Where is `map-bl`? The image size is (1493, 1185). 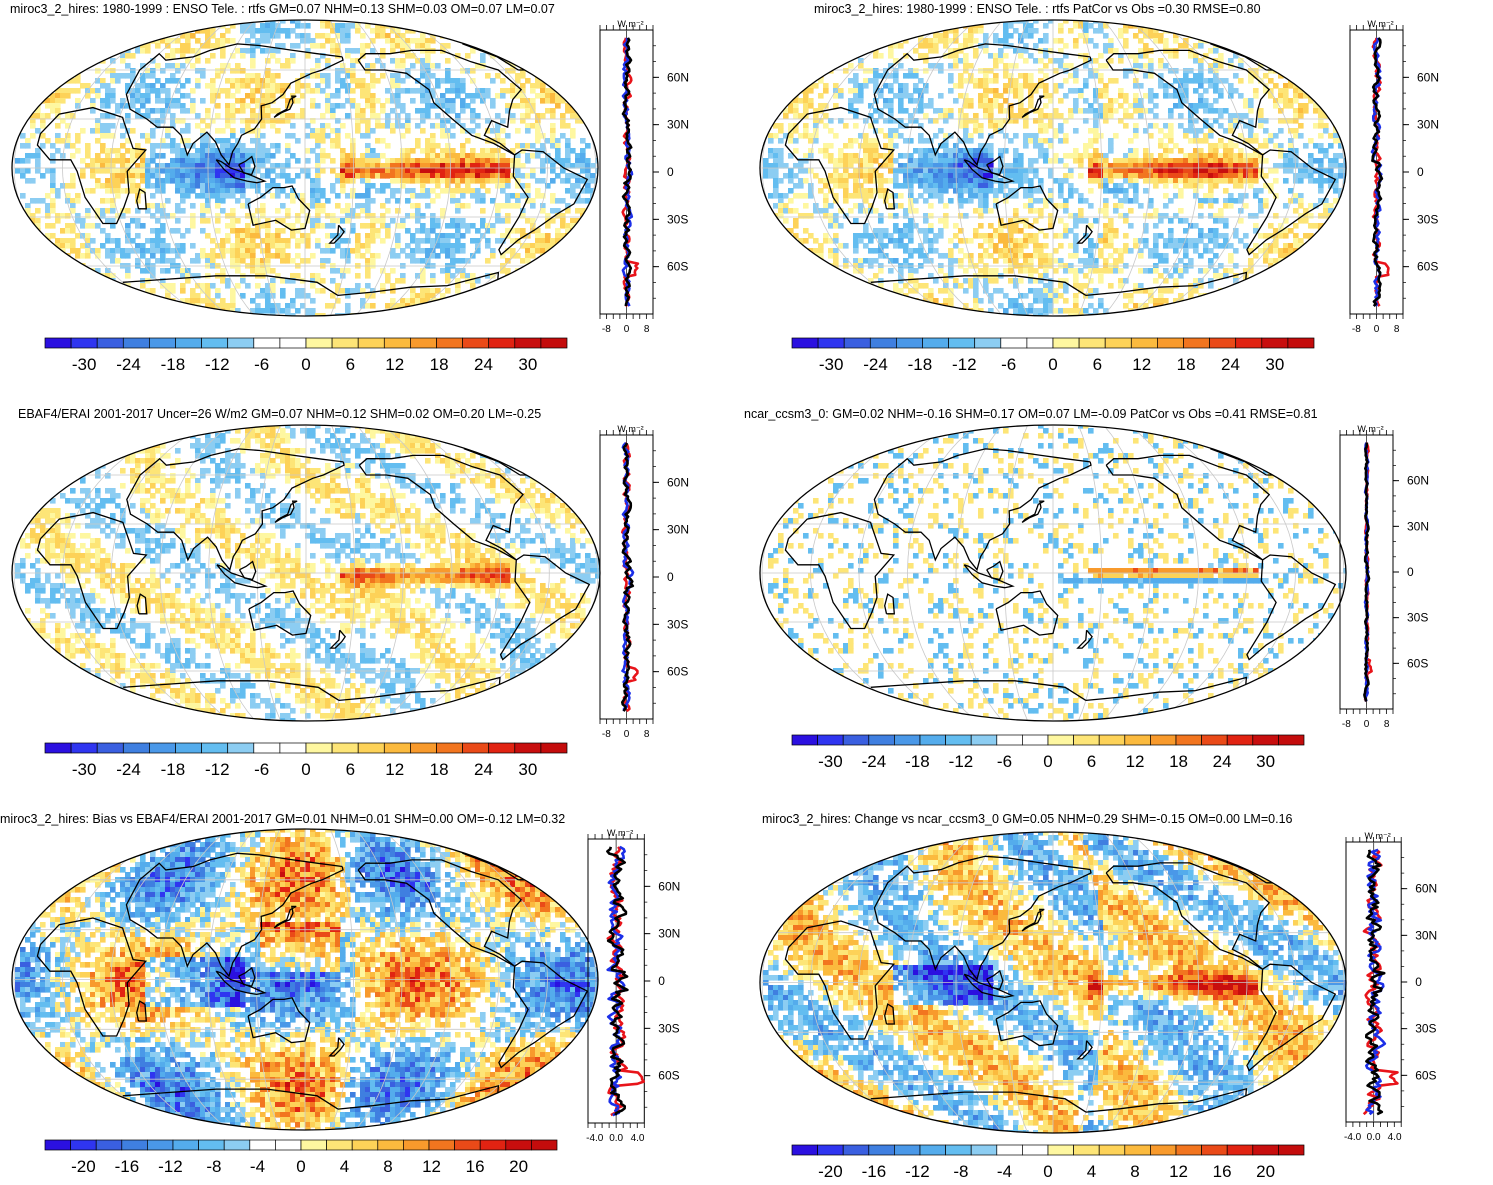 map-bl is located at coordinates (305, 979).